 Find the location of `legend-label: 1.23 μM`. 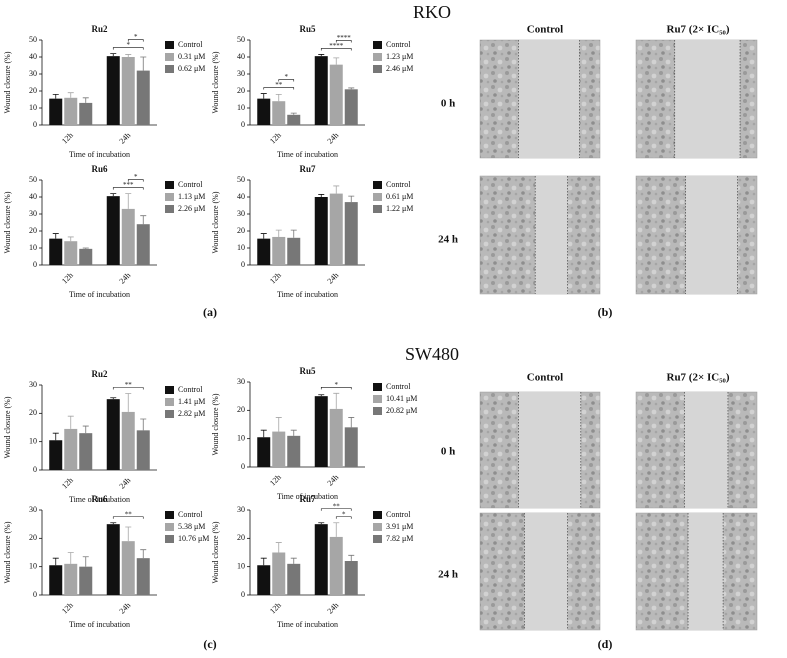

legend-label: 1.23 μM is located at coordinates (399, 56).